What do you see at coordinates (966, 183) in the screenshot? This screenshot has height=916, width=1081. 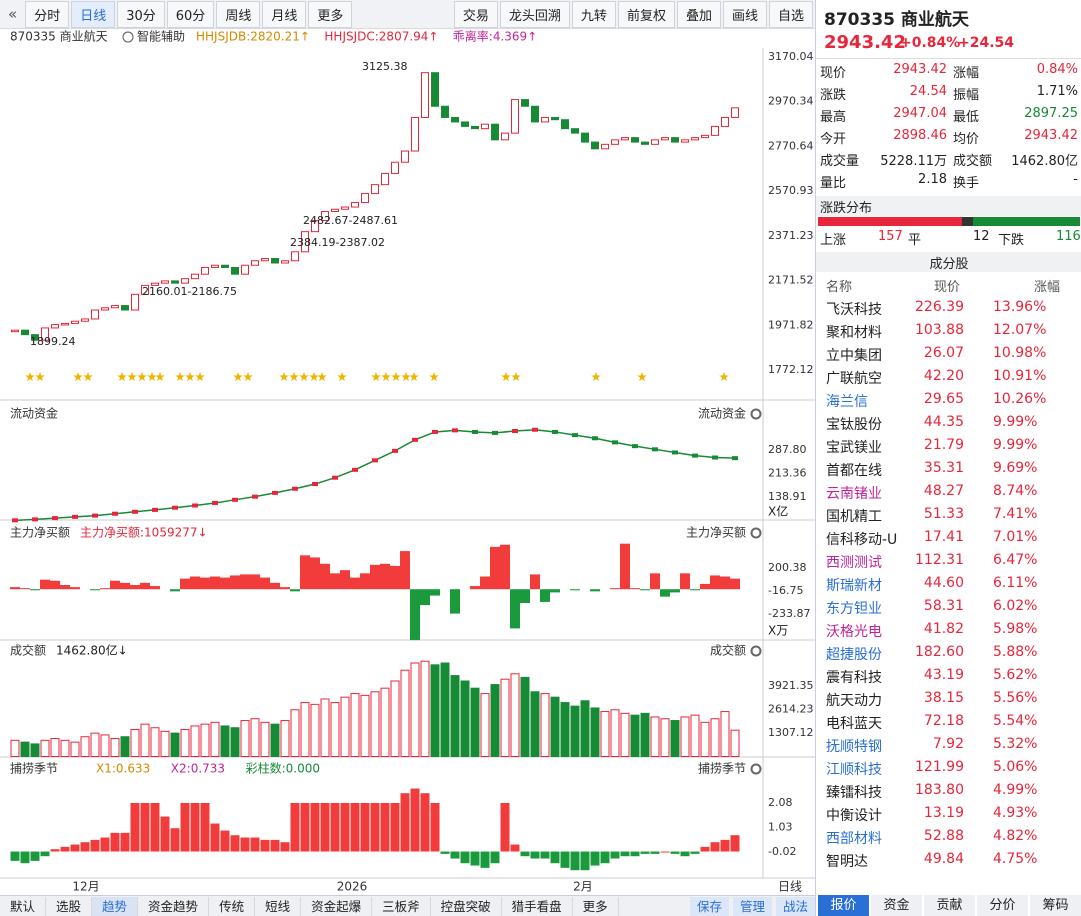 I see `quote-label: 换手` at bounding box center [966, 183].